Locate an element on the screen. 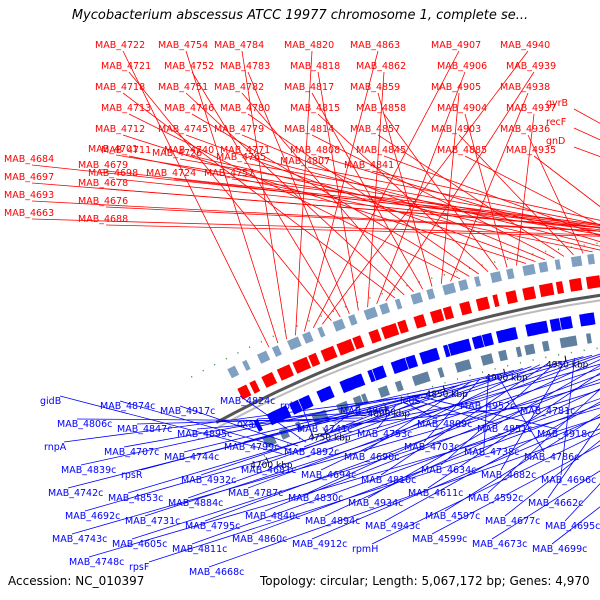 This screenshot has width=600, height=600. forward-gene-label: MAB_4697 is located at coordinates (29, 177).